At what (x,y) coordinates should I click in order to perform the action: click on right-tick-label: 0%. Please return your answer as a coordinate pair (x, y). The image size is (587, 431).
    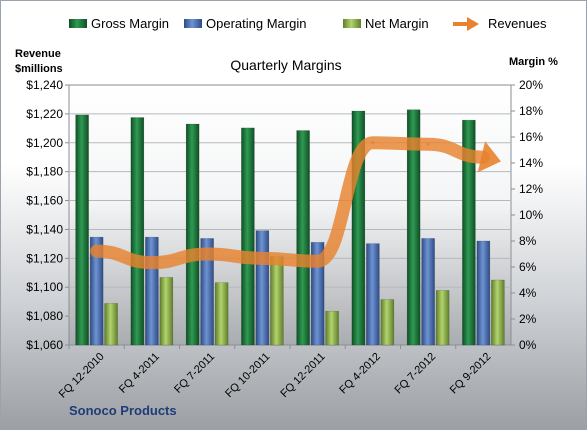
    Looking at the image, I should click on (528, 345).